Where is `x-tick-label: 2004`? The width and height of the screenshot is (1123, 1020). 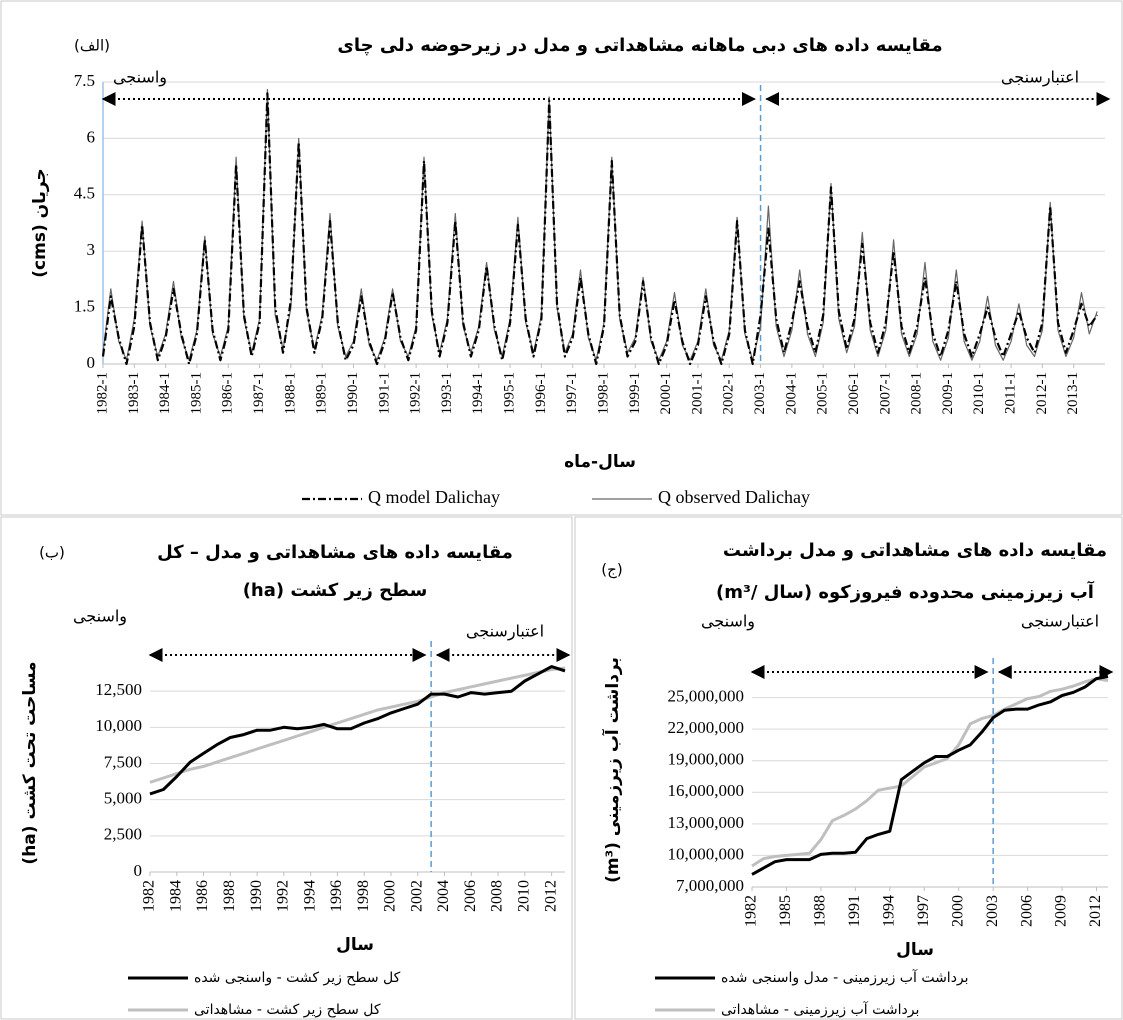 x-tick-label: 2004 is located at coordinates (443, 896).